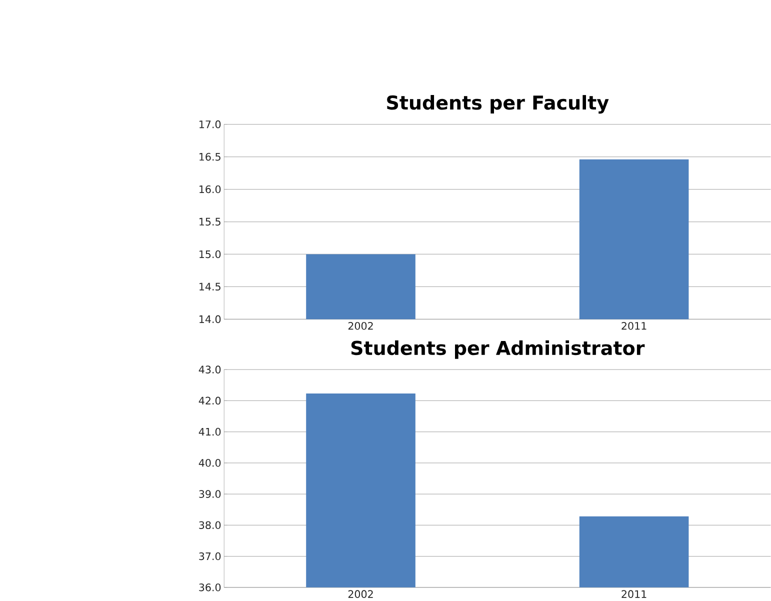 The height and width of the screenshot is (601, 771). What do you see at coordinates (210, 588) in the screenshot?
I see `y-tick-label: 36.0` at bounding box center [210, 588].